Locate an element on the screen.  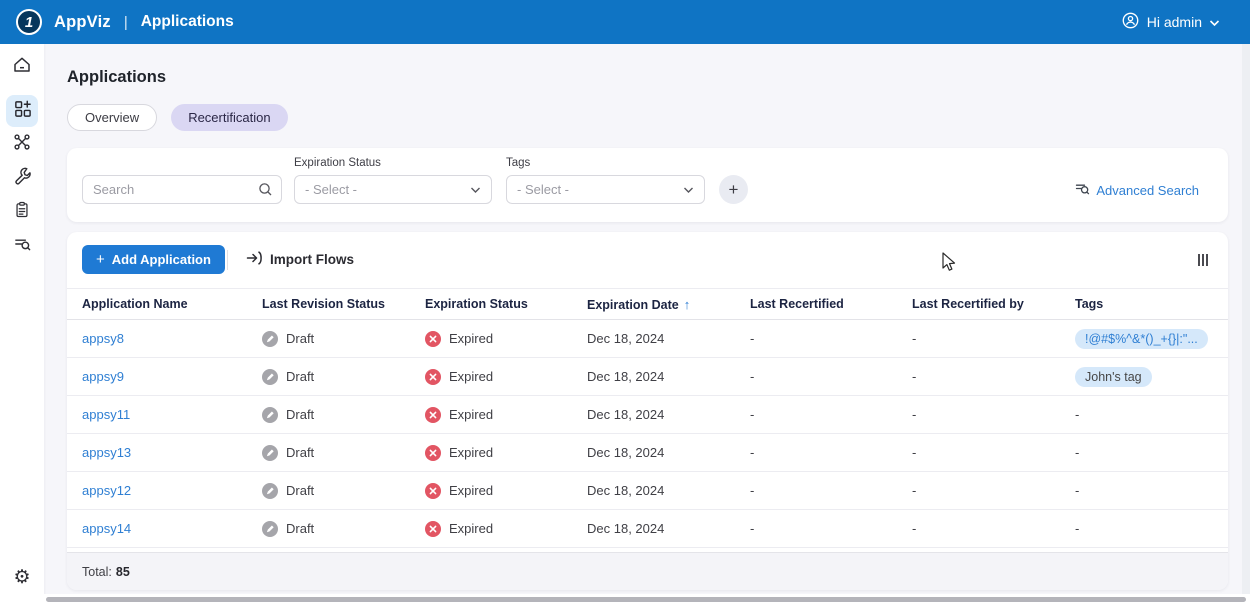
table-row: appsy14 Draft Expired Dec 18, 2024 - - - is located at coordinates (647, 529).